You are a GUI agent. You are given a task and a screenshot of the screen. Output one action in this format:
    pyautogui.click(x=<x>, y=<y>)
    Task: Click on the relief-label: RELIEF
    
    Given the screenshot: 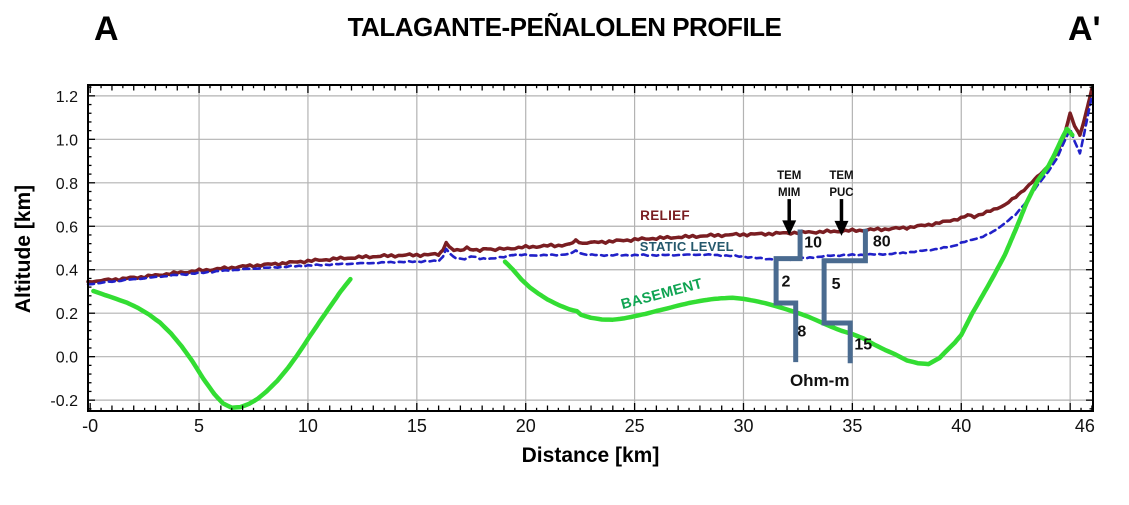 What is the action you would take?
    pyautogui.click(x=665, y=215)
    